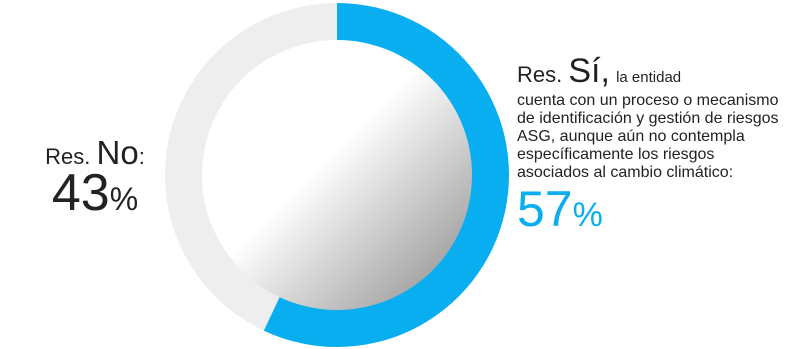  What do you see at coordinates (68, 156) in the screenshot?
I see `label-no-prefix: Res.` at bounding box center [68, 156].